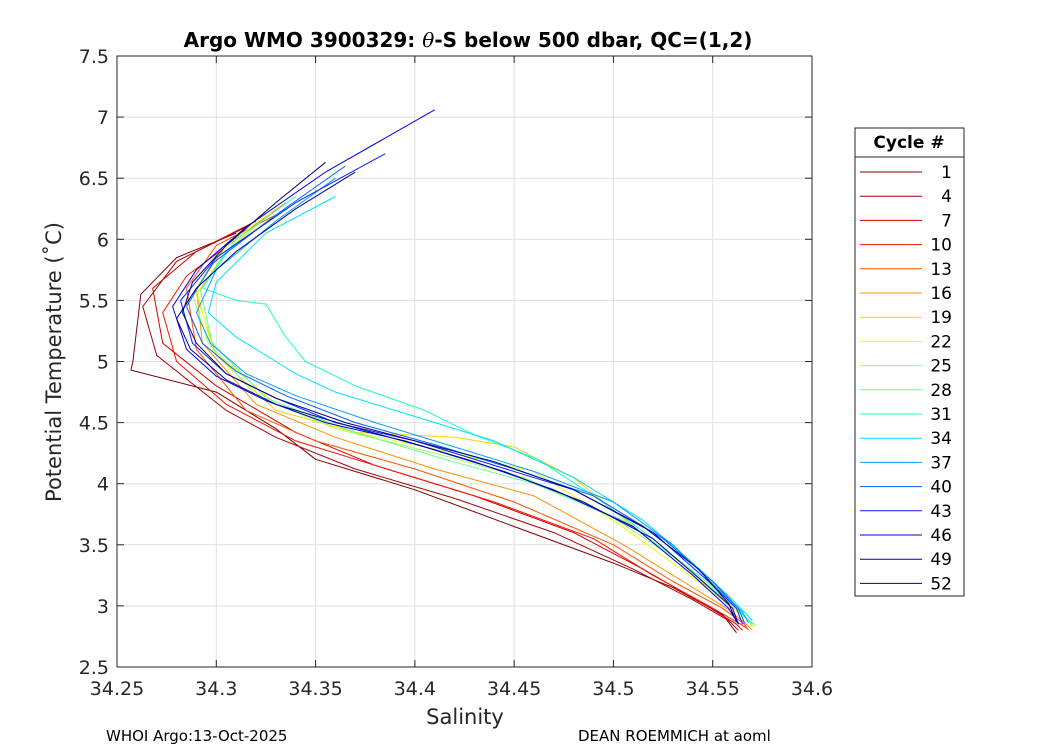 This screenshot has width=1050, height=750. I want to click on y-tick-label: 4, so click(103, 485).